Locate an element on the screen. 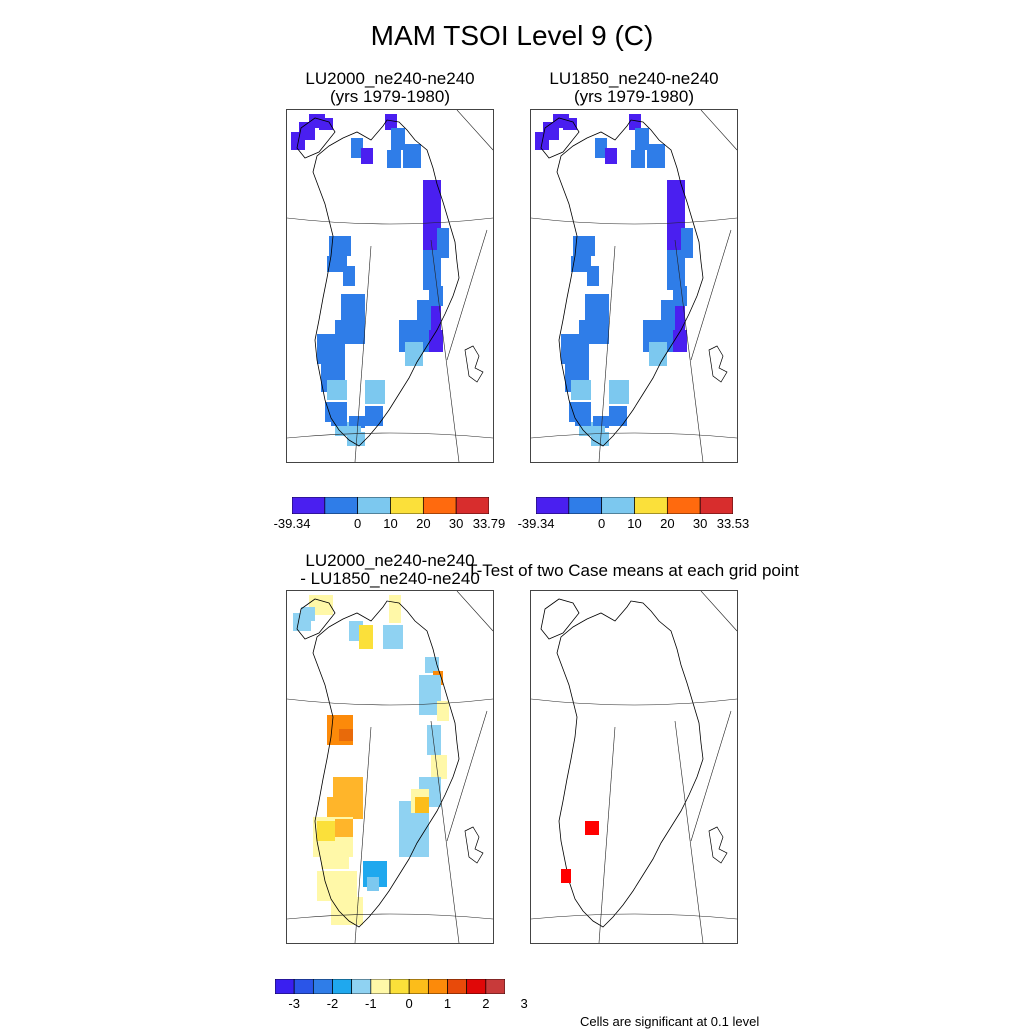  panel1-title: LU2000_ne240-ne240 (yrs 1979-1980) is located at coordinates (390, 88).